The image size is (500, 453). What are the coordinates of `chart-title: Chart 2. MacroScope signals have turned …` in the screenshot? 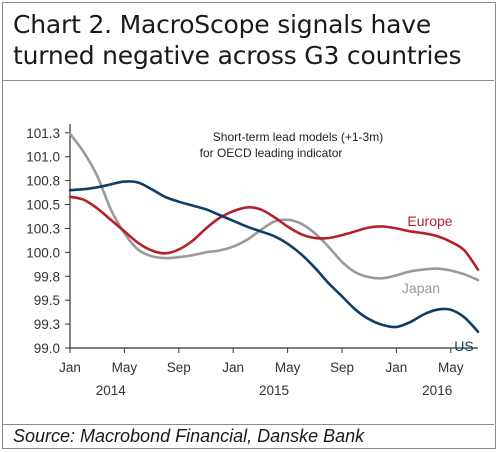 It's located at (237, 40).